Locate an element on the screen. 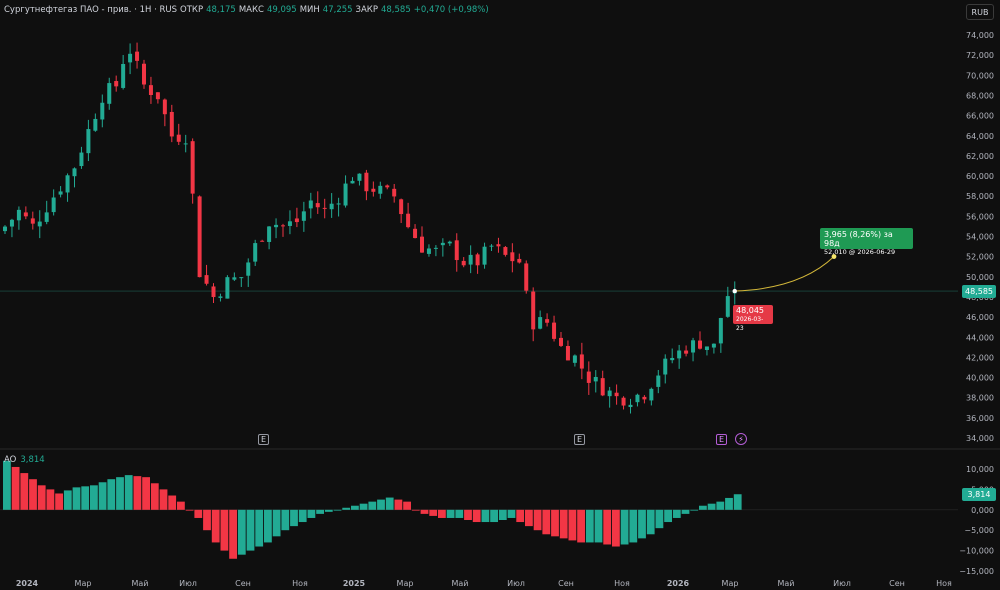 This screenshot has width=1000, height=590. projection-change: 3,965 (8,26%) за 98д is located at coordinates (858, 239).